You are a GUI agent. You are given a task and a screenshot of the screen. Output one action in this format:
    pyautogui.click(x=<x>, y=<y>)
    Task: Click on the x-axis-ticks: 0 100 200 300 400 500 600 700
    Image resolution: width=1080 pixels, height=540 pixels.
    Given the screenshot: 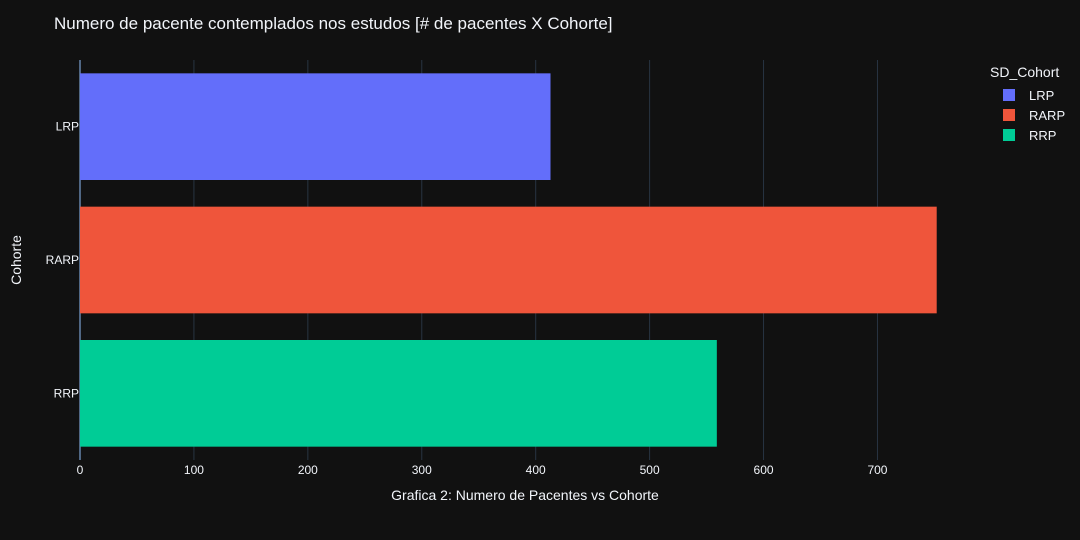 What is the action you would take?
    pyautogui.click(x=482, y=470)
    